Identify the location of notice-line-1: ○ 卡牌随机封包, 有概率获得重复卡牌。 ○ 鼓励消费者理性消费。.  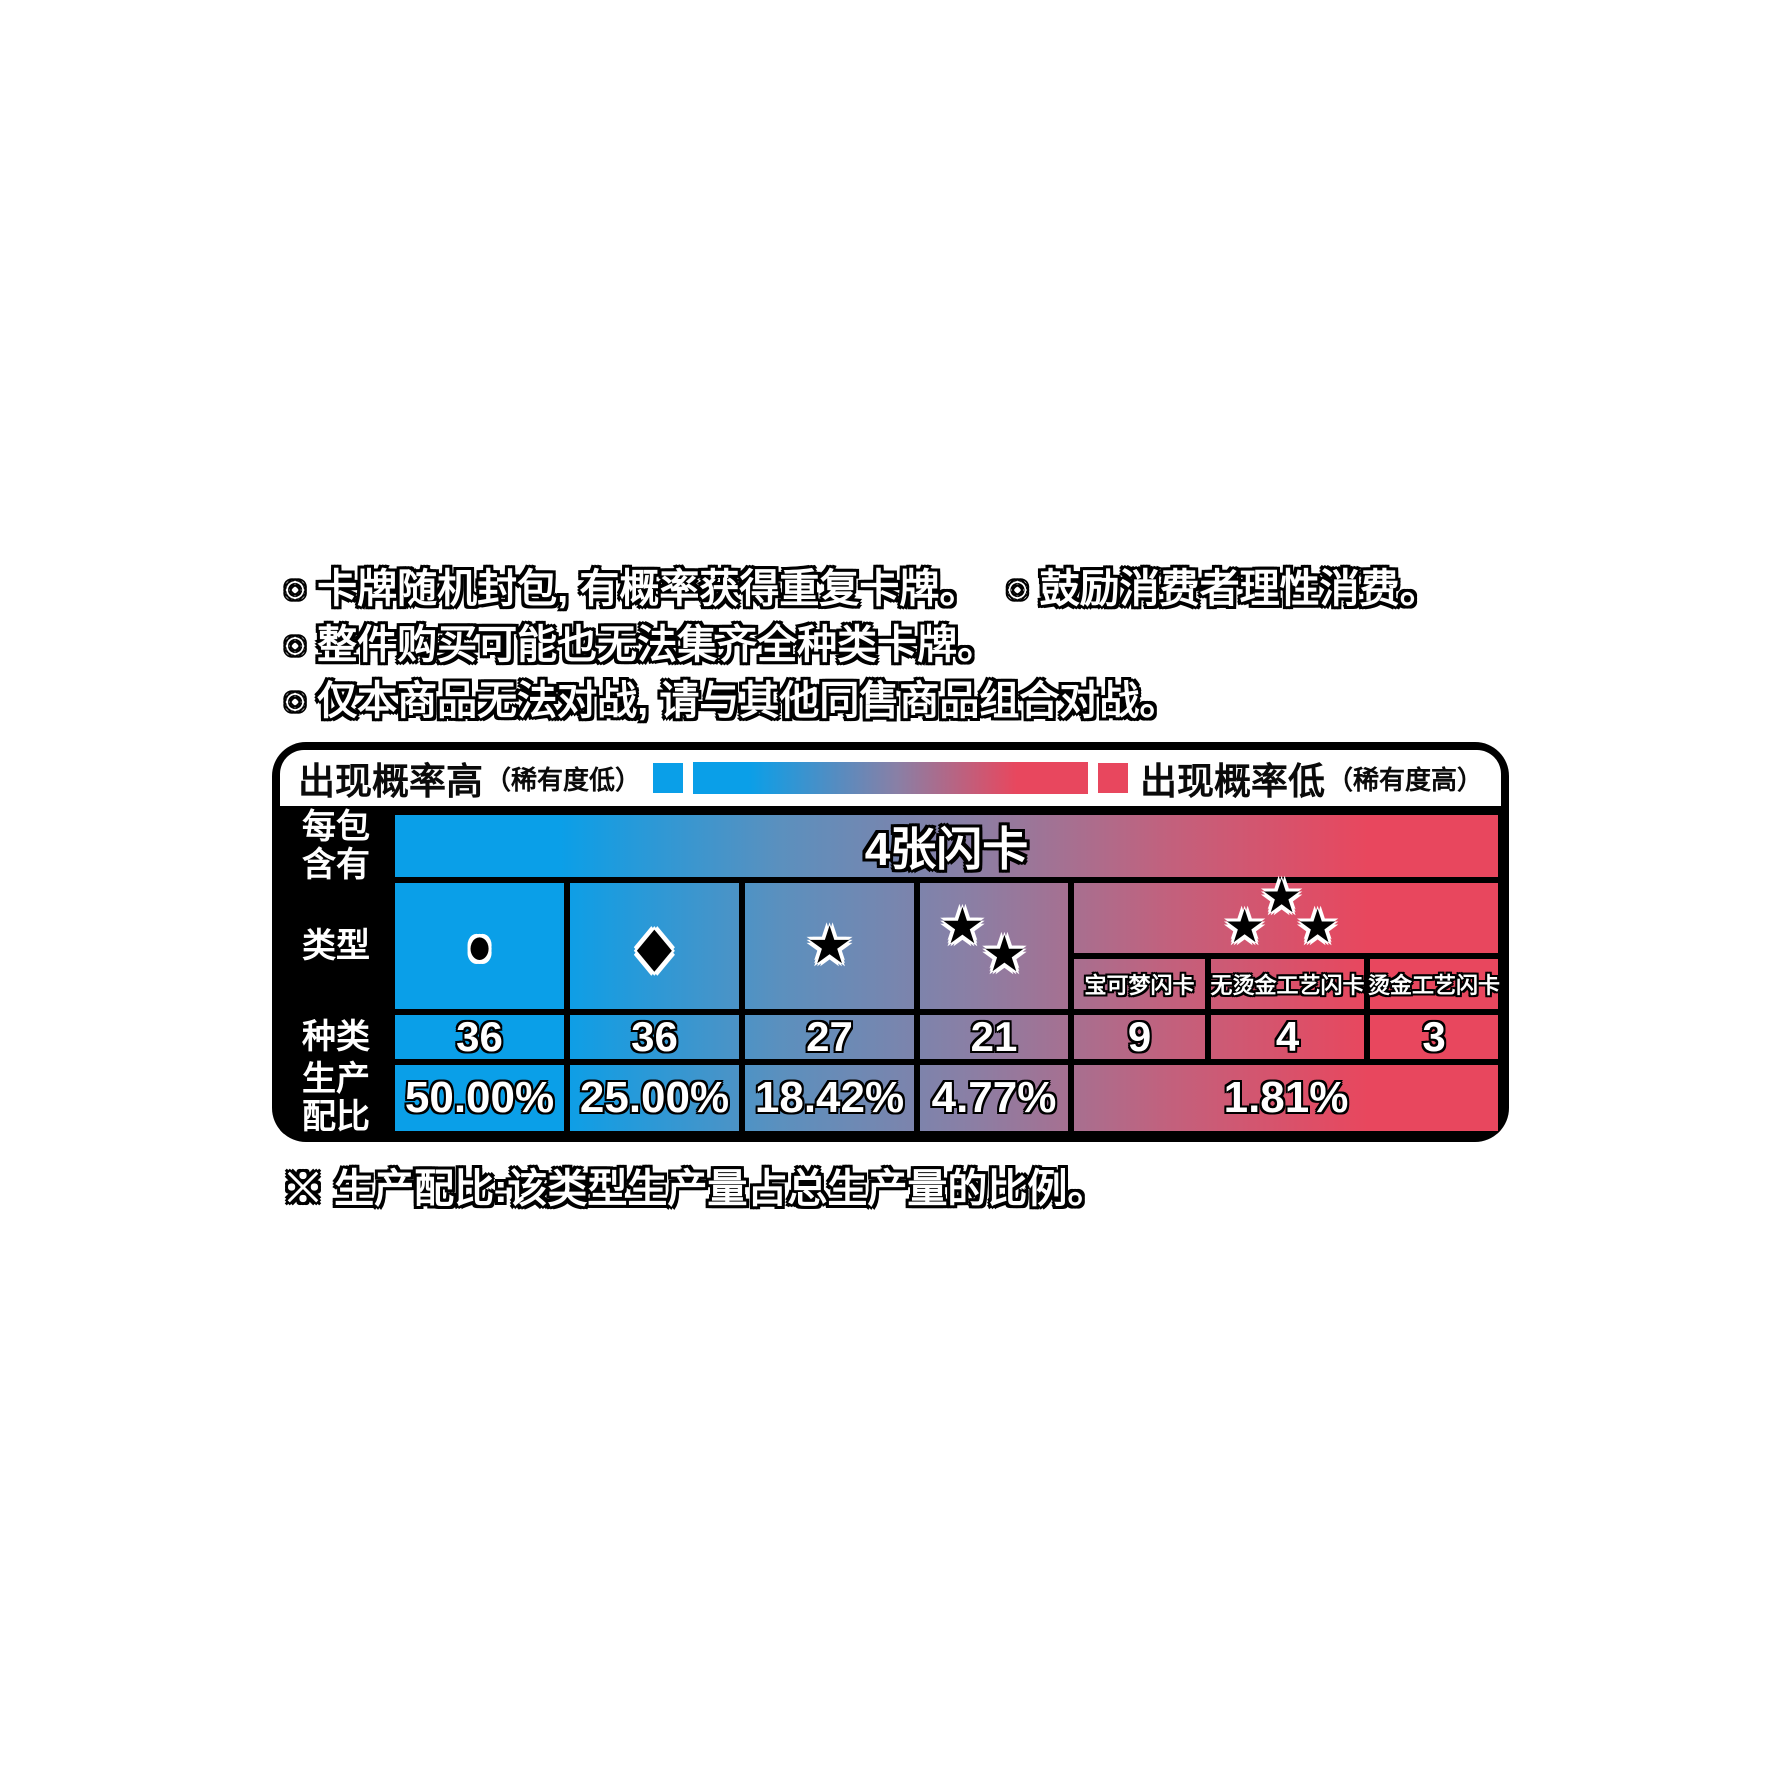
(874, 589).